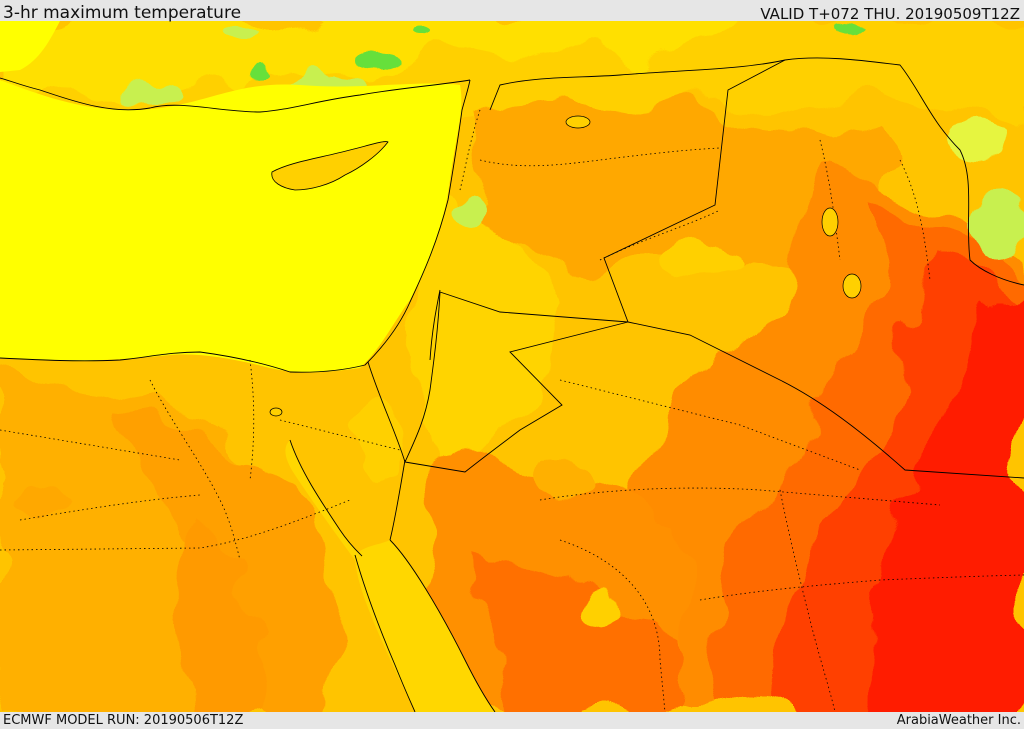  What do you see at coordinates (122, 13) in the screenshot?
I see `map-title: 3-hr maximum temperature` at bounding box center [122, 13].